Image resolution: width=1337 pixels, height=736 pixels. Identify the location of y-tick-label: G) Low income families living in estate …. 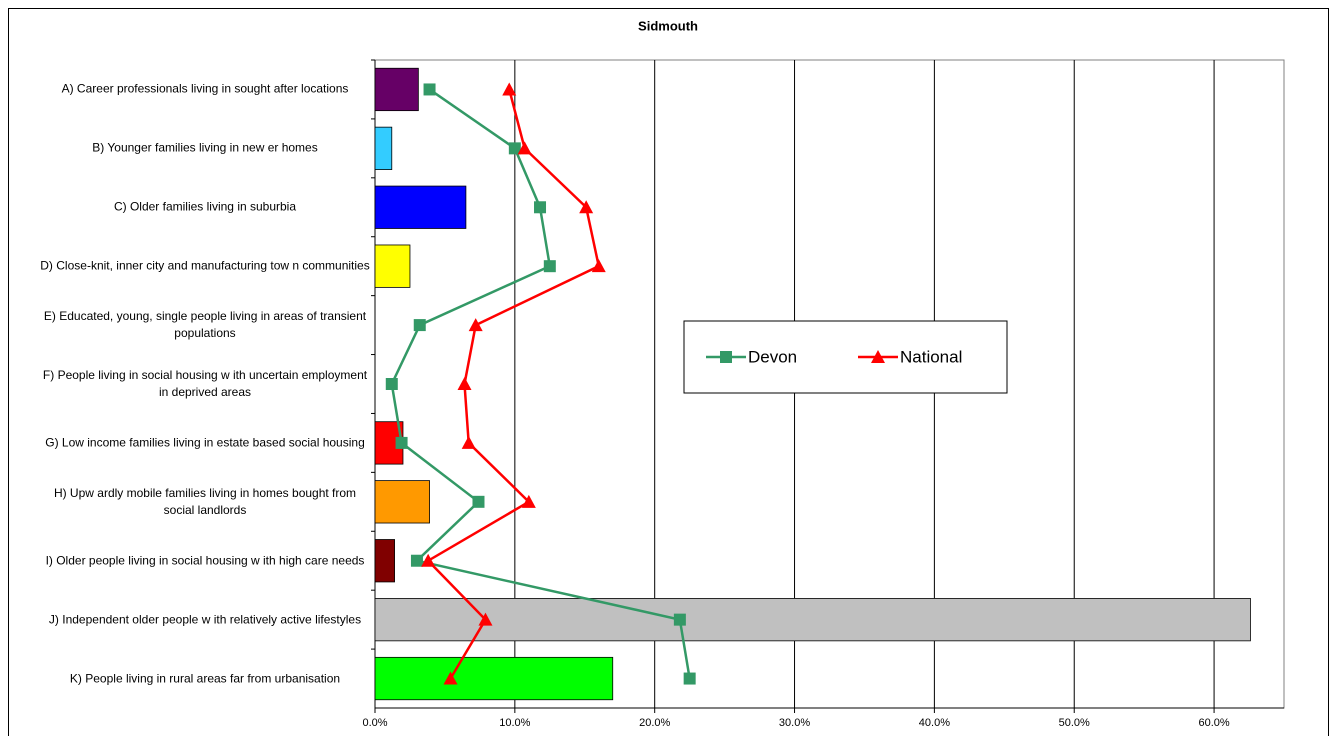
(205, 442).